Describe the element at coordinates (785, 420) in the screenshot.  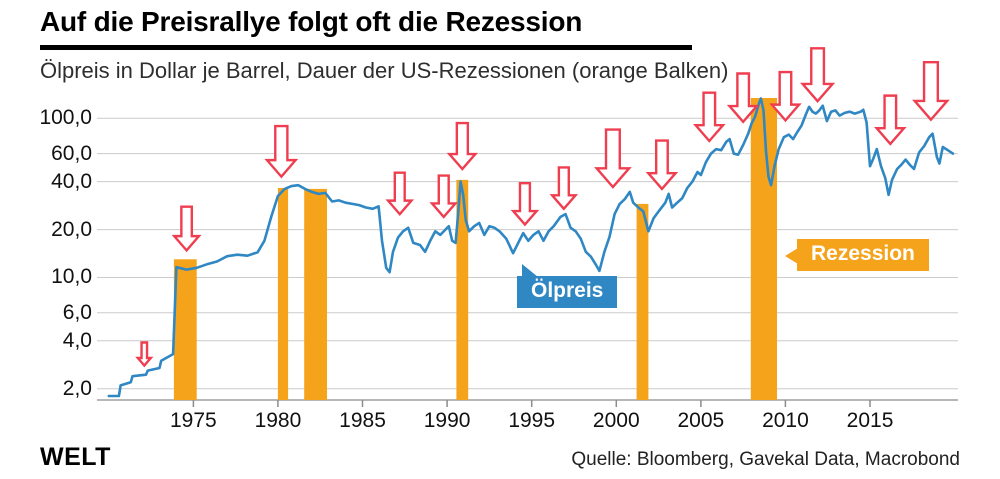
I see `x-axis-tick-label: 2010` at that location.